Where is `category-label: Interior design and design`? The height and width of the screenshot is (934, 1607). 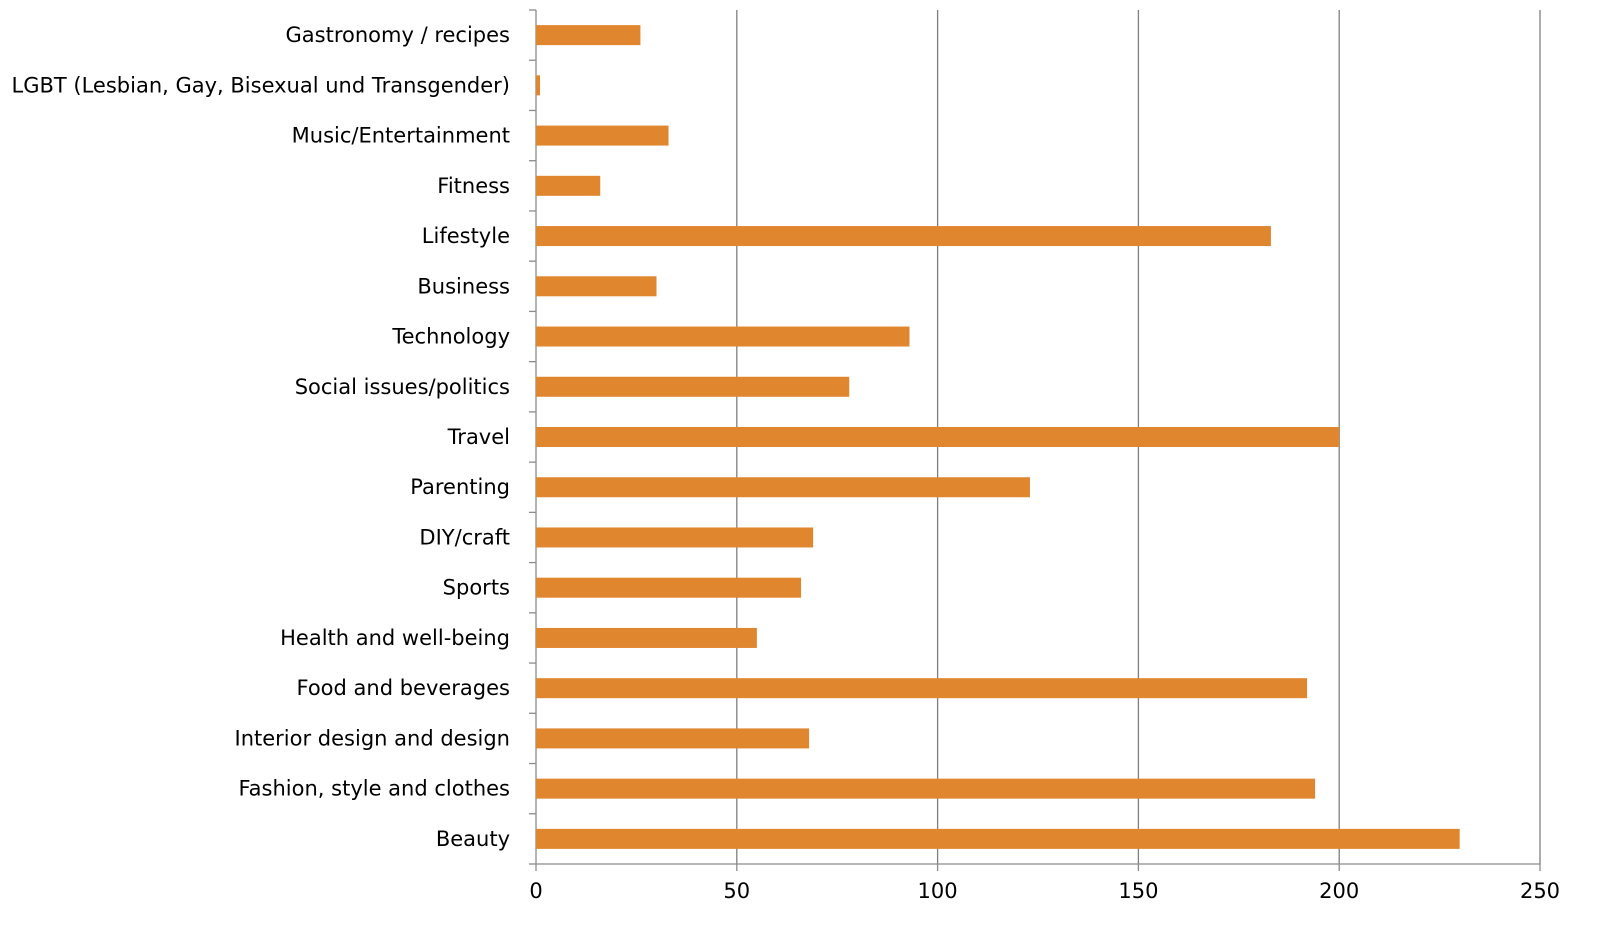
category-label: Interior design and design is located at coordinates (372, 738).